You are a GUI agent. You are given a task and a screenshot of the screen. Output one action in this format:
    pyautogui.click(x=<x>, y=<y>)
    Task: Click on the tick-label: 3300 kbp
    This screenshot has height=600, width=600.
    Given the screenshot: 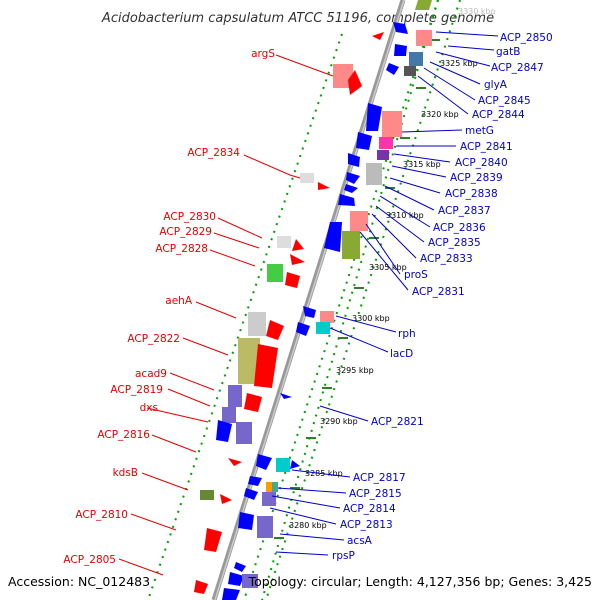 What is the action you would take?
    pyautogui.click(x=371, y=318)
    